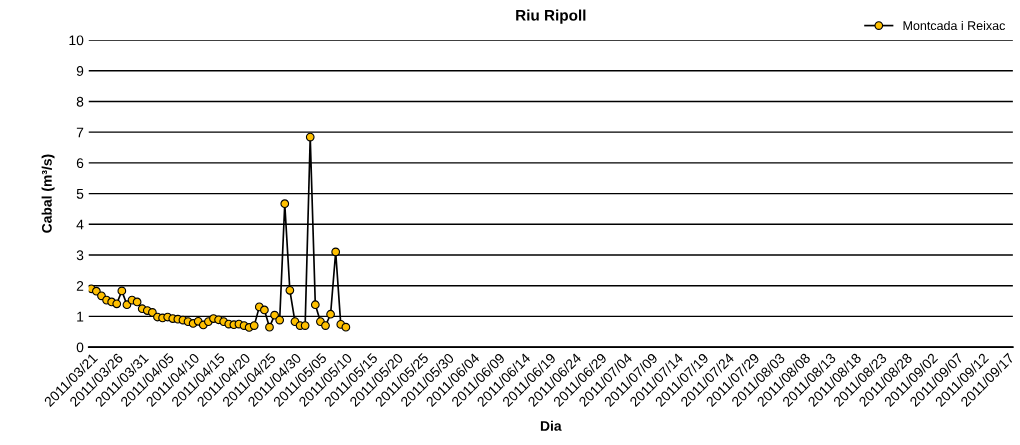  I want to click on y-tick-label: 7, so click(80, 132).